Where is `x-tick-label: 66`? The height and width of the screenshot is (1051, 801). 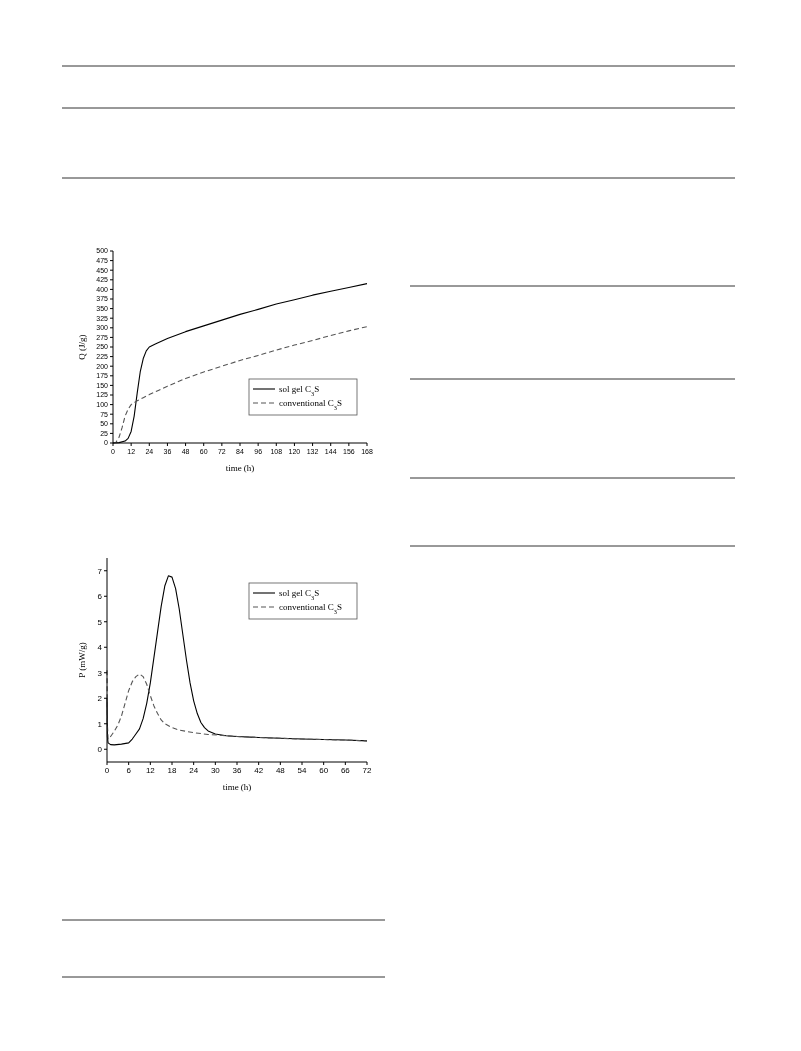 x-tick-label: 66 is located at coordinates (345, 770).